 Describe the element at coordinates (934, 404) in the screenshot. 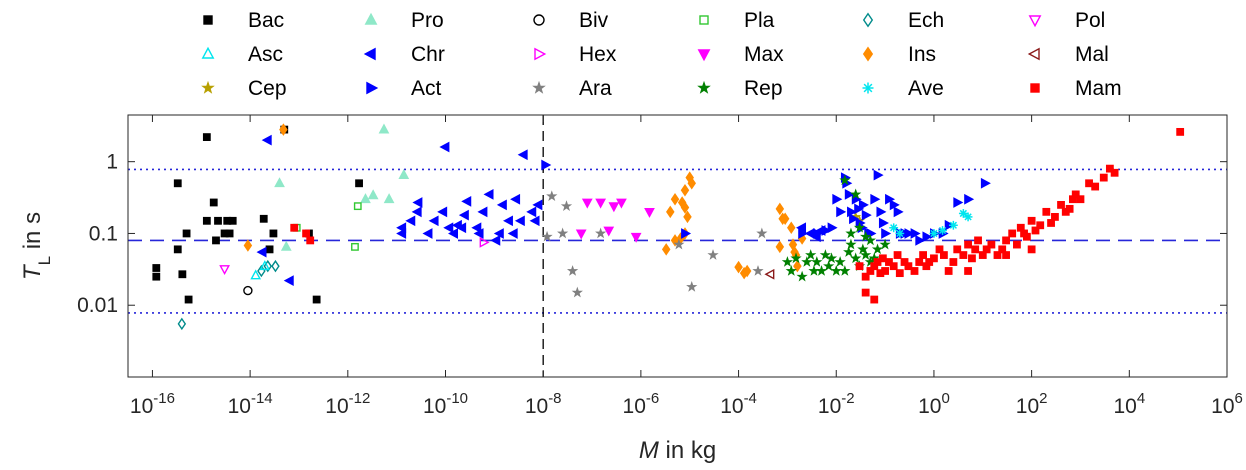

I see `x-tick-label: 10⁰` at that location.